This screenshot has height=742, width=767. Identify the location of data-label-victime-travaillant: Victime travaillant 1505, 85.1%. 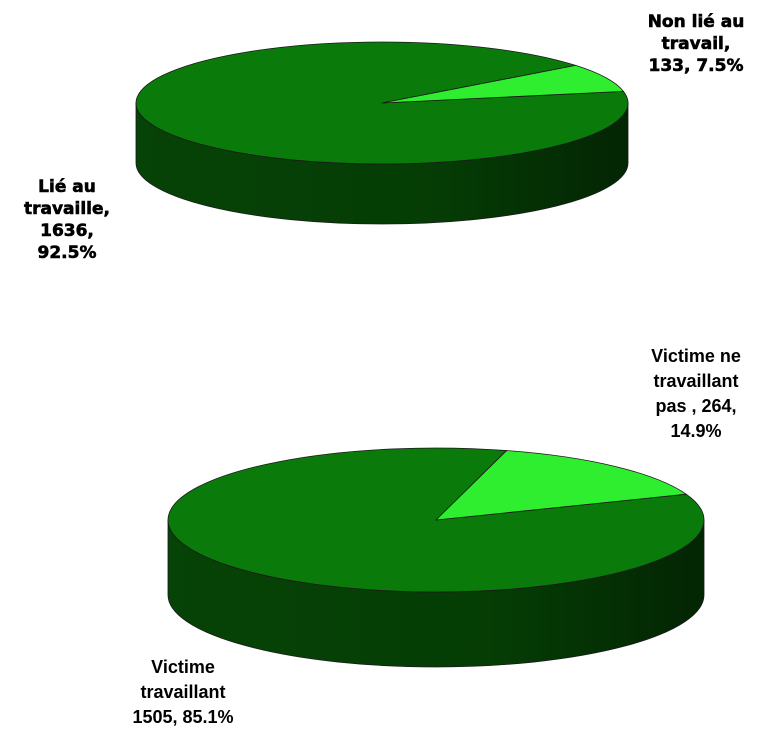
(182, 692).